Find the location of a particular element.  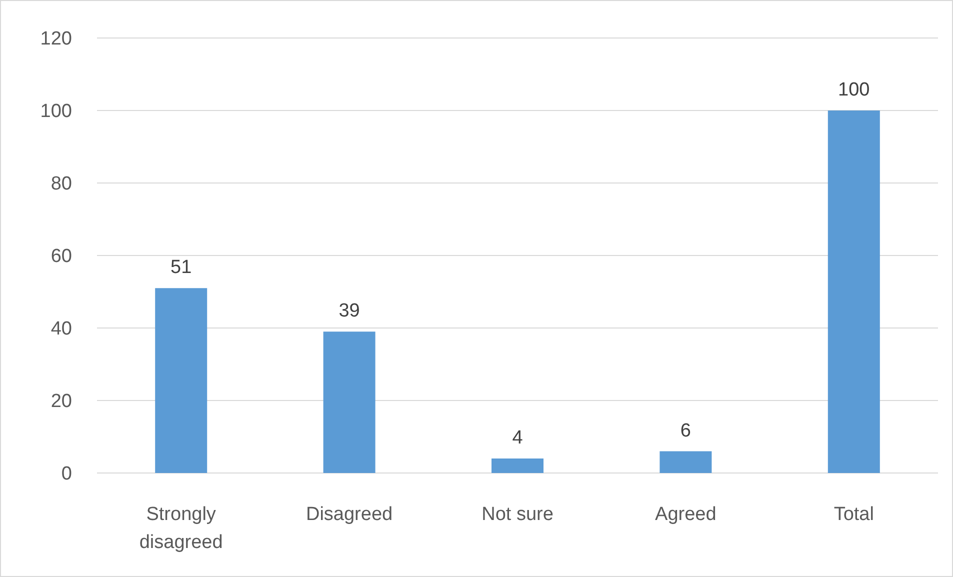

x-tick-label: Not sure is located at coordinates (518, 514).